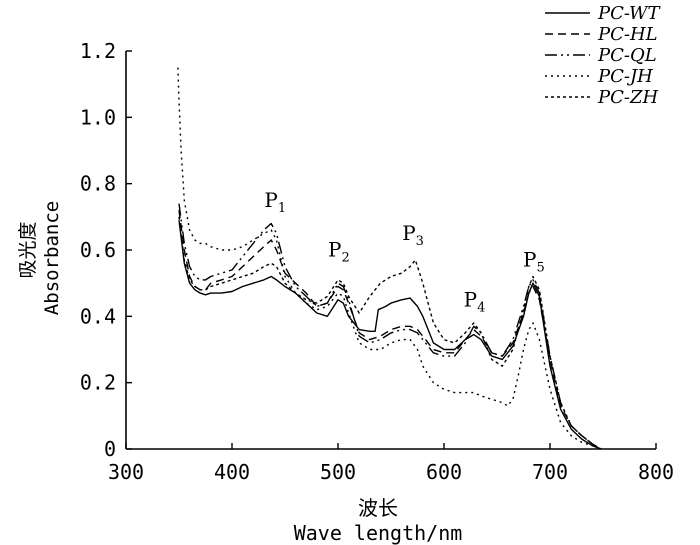 The image size is (700, 545). What do you see at coordinates (98, 250) in the screenshot?
I see `y-tick-label: 0.6` at bounding box center [98, 250].